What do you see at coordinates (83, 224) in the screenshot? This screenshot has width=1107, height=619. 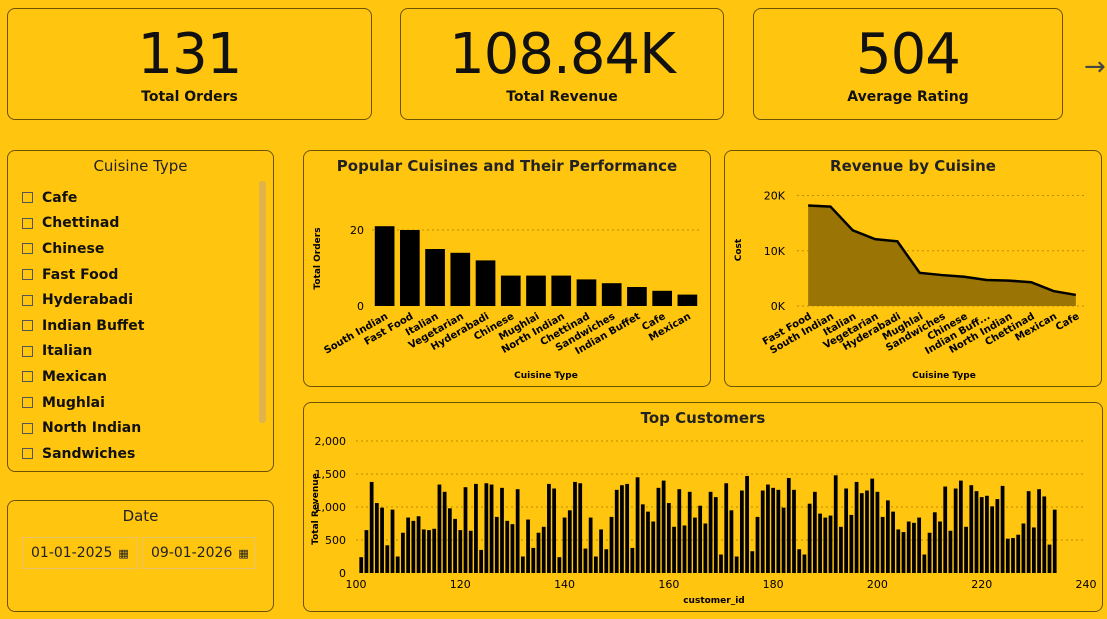 I see `slicer-item: Chettinad` at bounding box center [83, 224].